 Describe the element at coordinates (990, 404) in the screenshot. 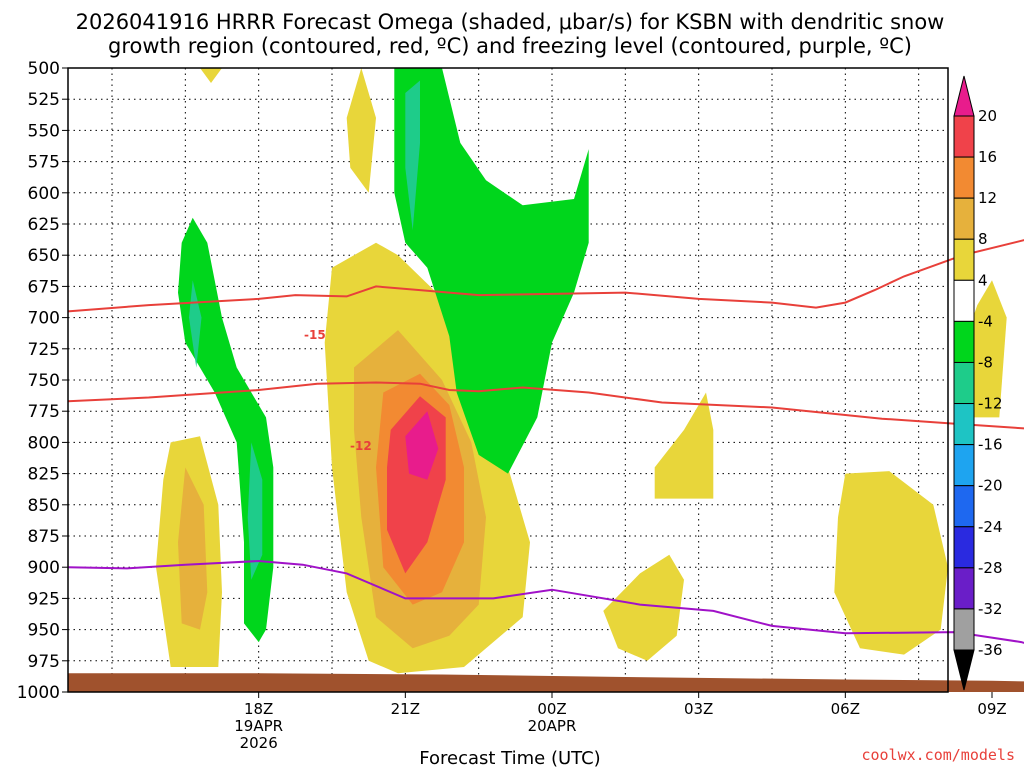

I see `colorbar-label: -12` at that location.